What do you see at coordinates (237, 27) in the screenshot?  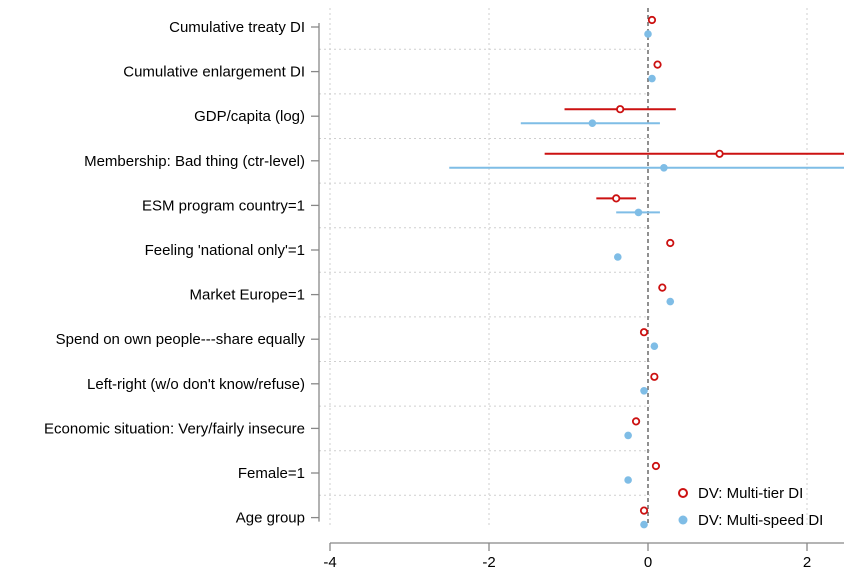 I see `category-label: Cumulative treaty DI` at bounding box center [237, 27].